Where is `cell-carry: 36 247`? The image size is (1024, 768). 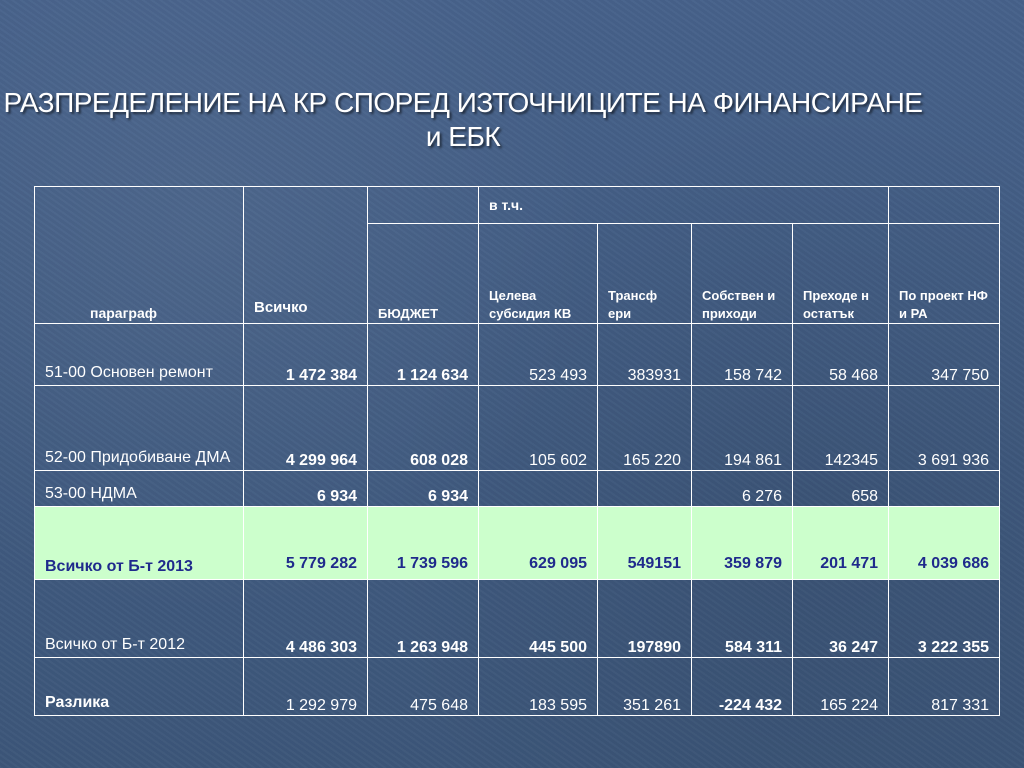 cell-carry: 36 247 is located at coordinates (840, 618).